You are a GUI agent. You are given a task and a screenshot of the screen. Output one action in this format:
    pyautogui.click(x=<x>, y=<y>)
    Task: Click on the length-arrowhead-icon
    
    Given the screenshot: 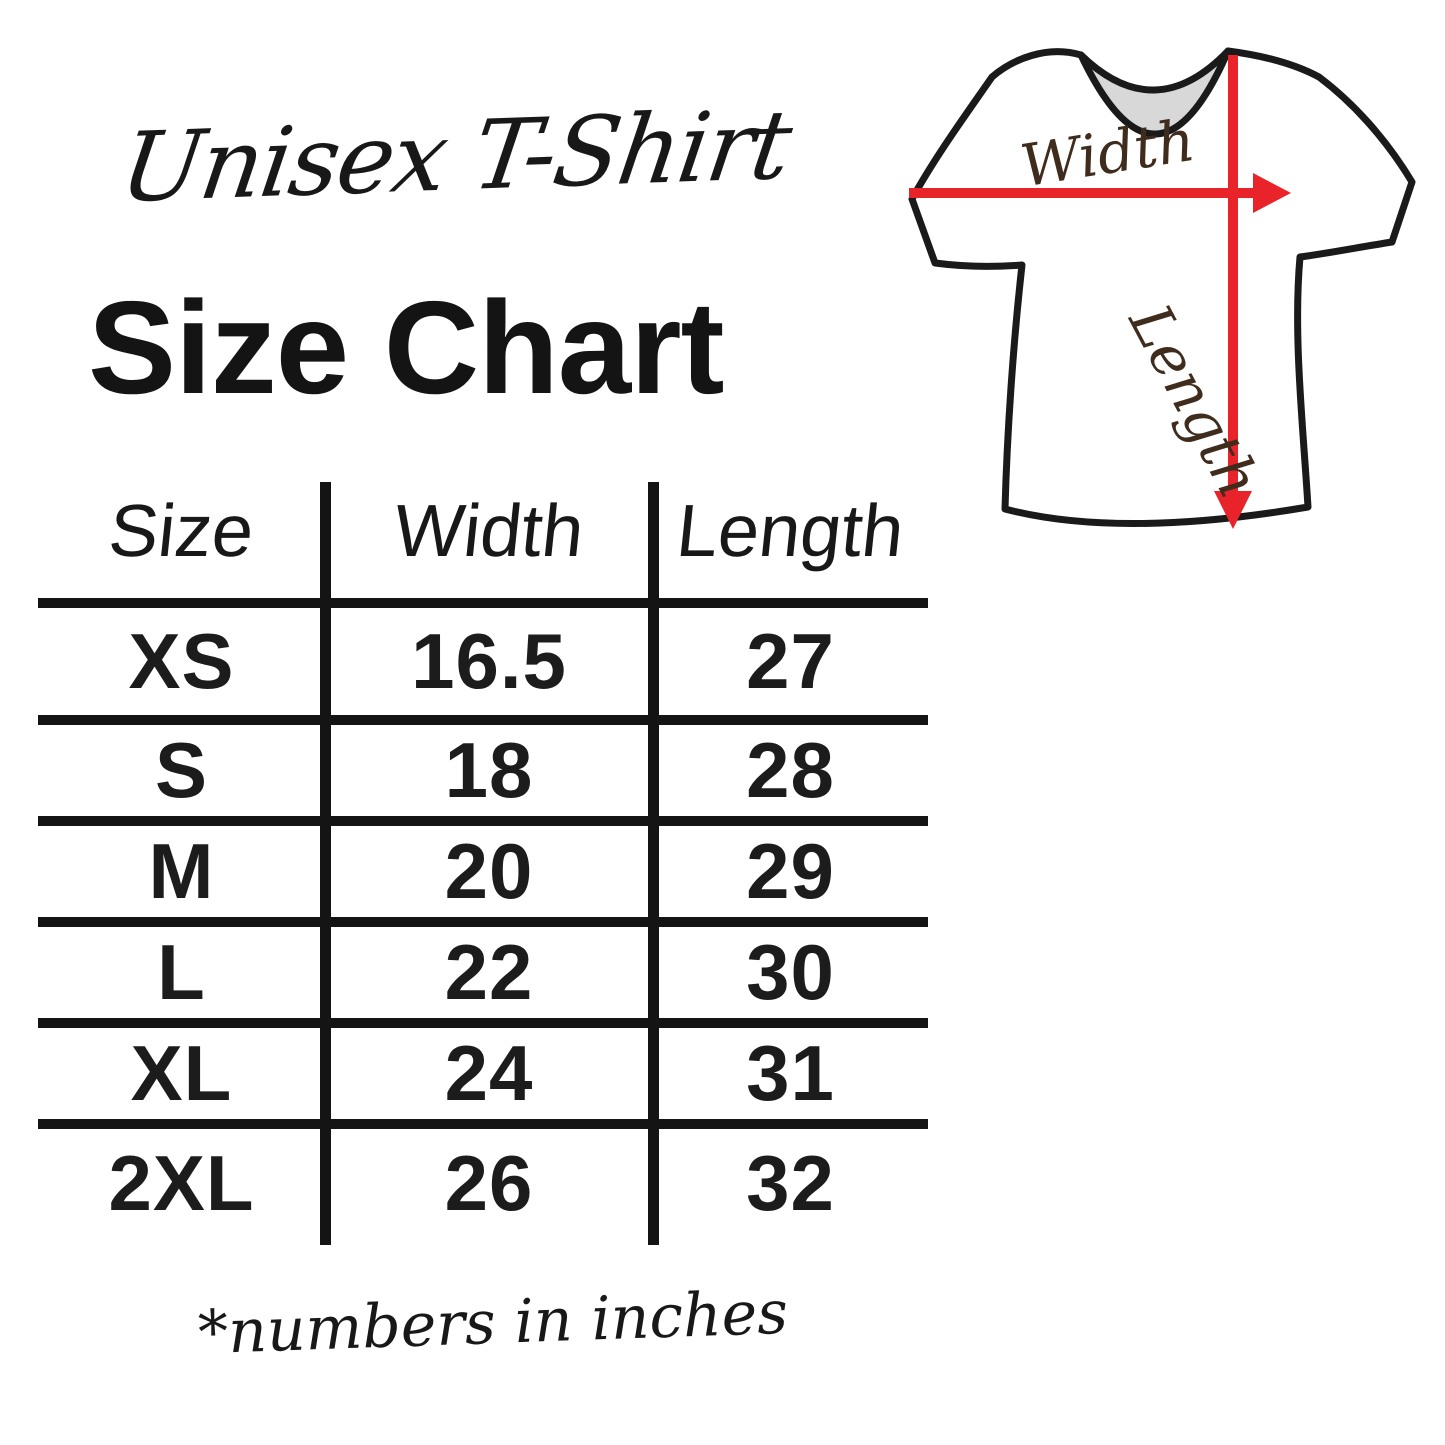 What is the action you would take?
    pyautogui.click(x=1233, y=510)
    